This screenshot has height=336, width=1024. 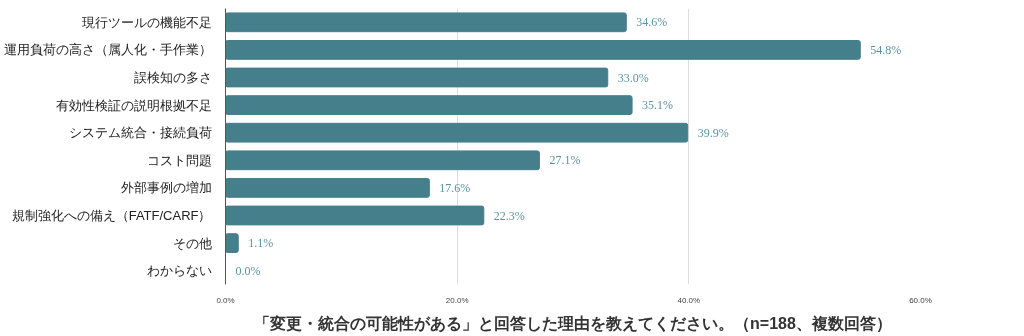 I want to click on y-tick-label: 現行ツールの機能不足, so click(x=146, y=22).